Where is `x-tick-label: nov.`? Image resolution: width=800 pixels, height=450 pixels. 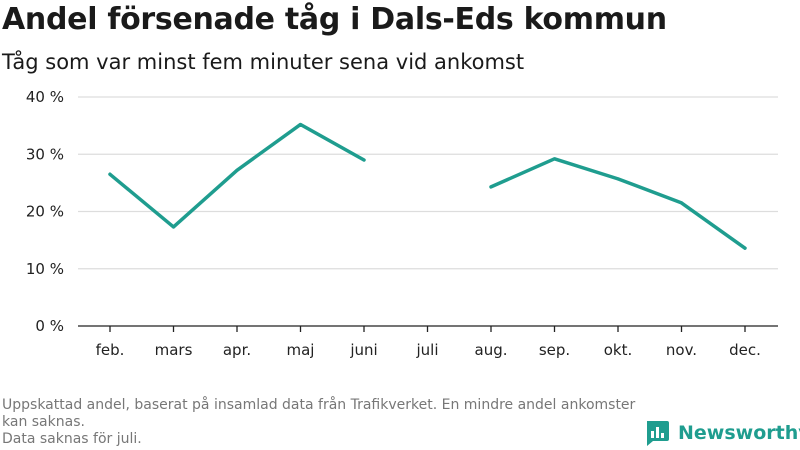 x-tick-label: nov. is located at coordinates (681, 350).